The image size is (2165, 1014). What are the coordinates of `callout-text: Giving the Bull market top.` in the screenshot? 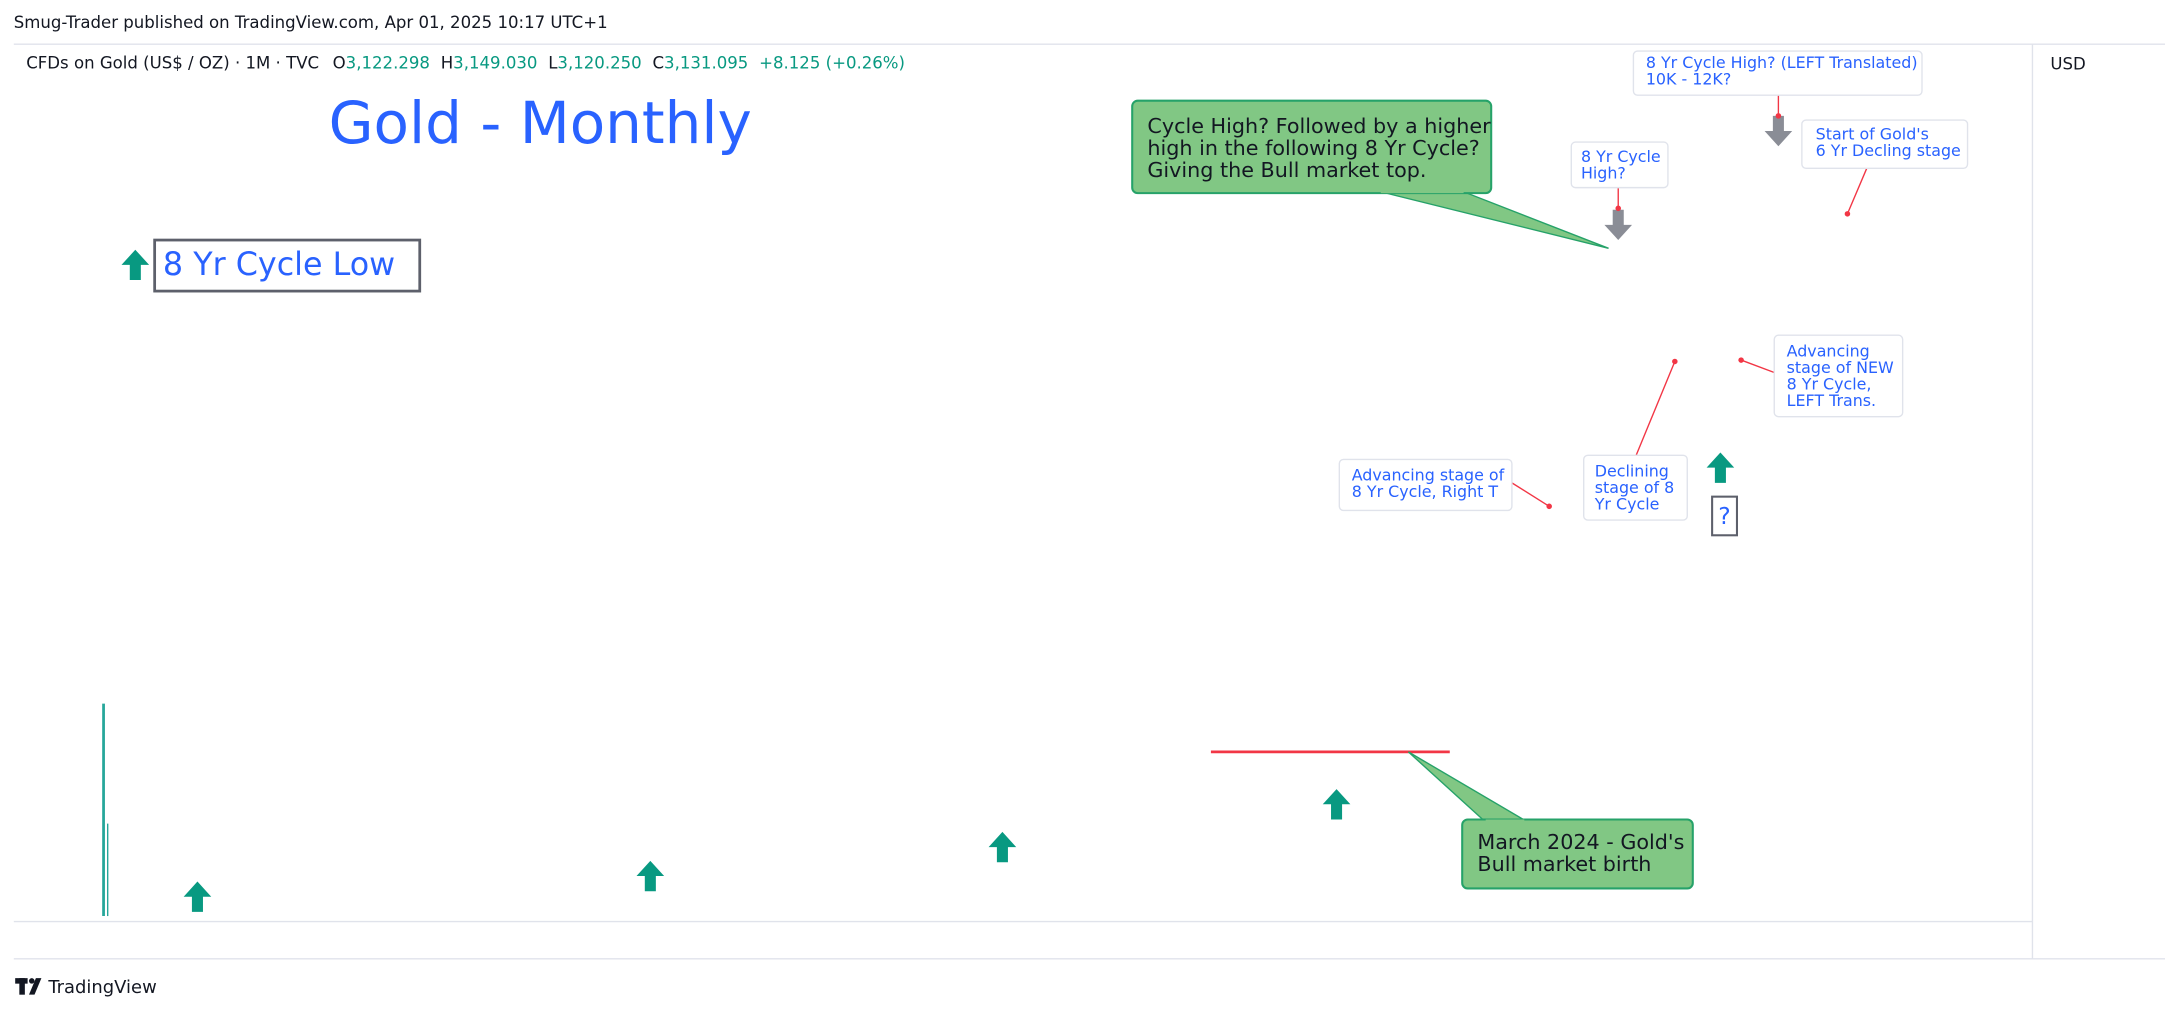 It's located at (1286, 170).